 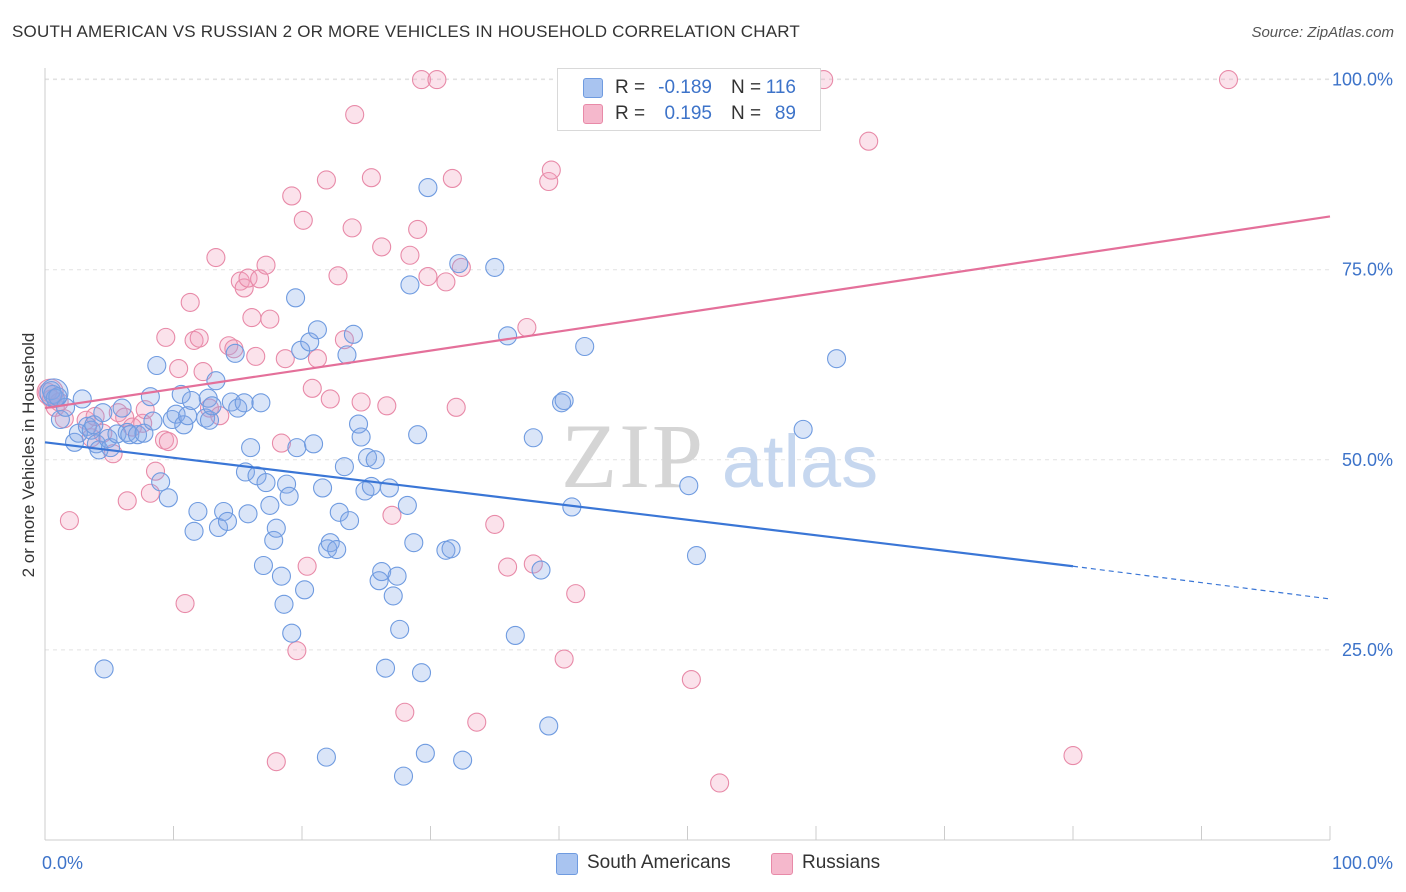 I want to click on legend-r-value: 0.195, so click(x=688, y=113).